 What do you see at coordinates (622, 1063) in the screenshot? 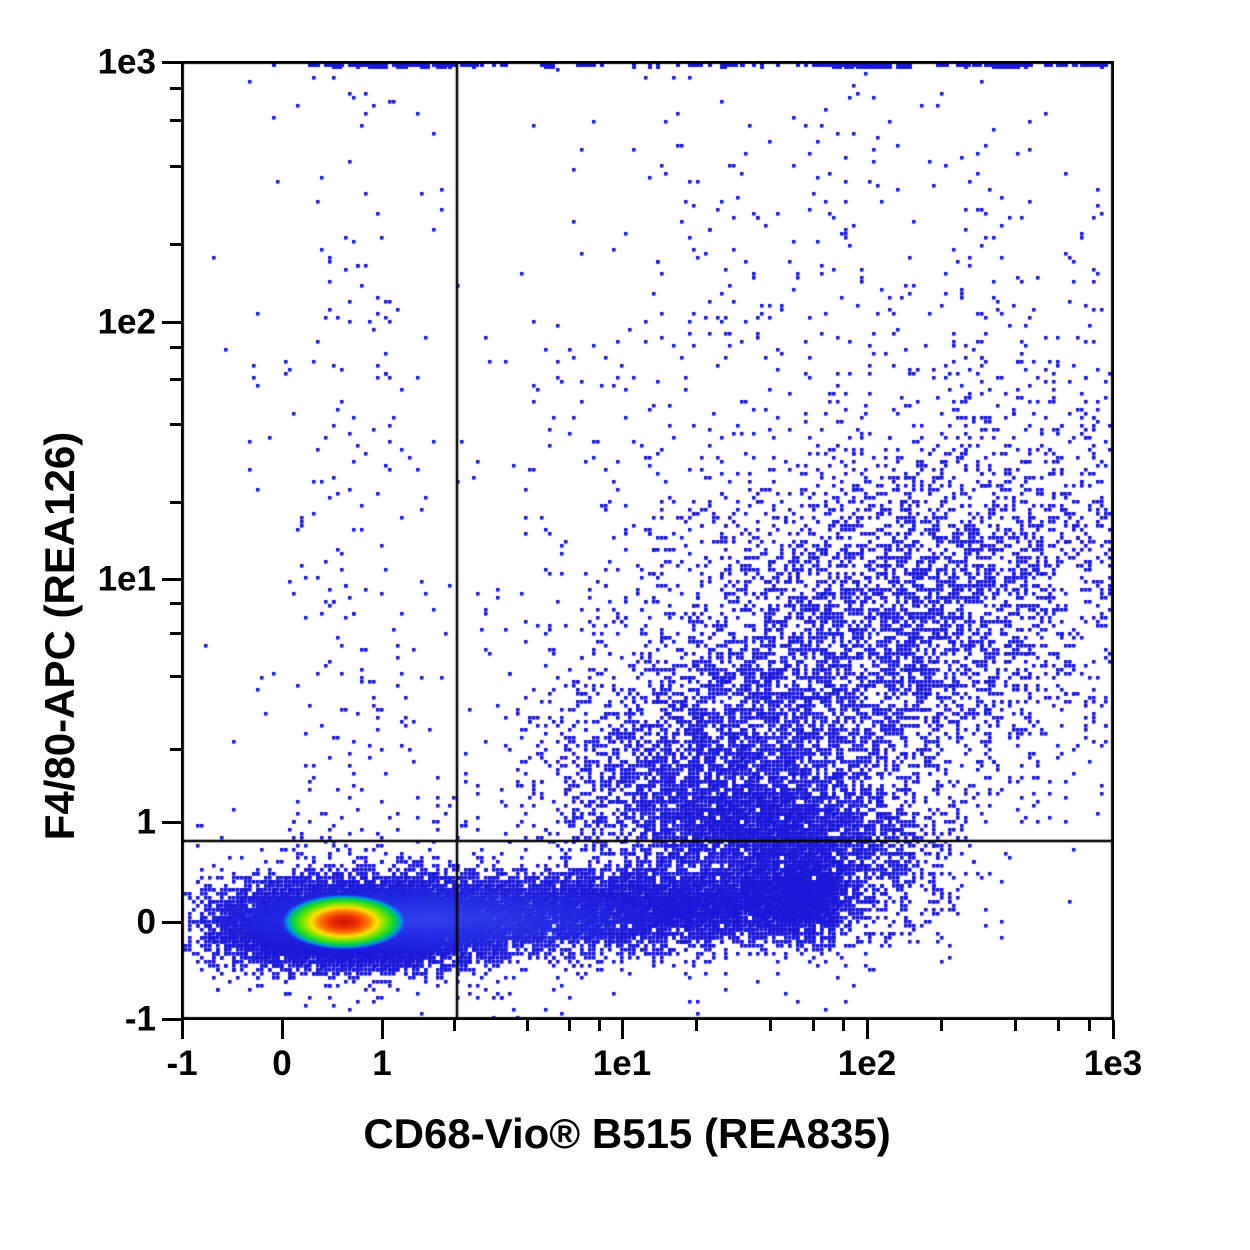
I see `x-axis-tick-label: 1e1` at bounding box center [622, 1063].